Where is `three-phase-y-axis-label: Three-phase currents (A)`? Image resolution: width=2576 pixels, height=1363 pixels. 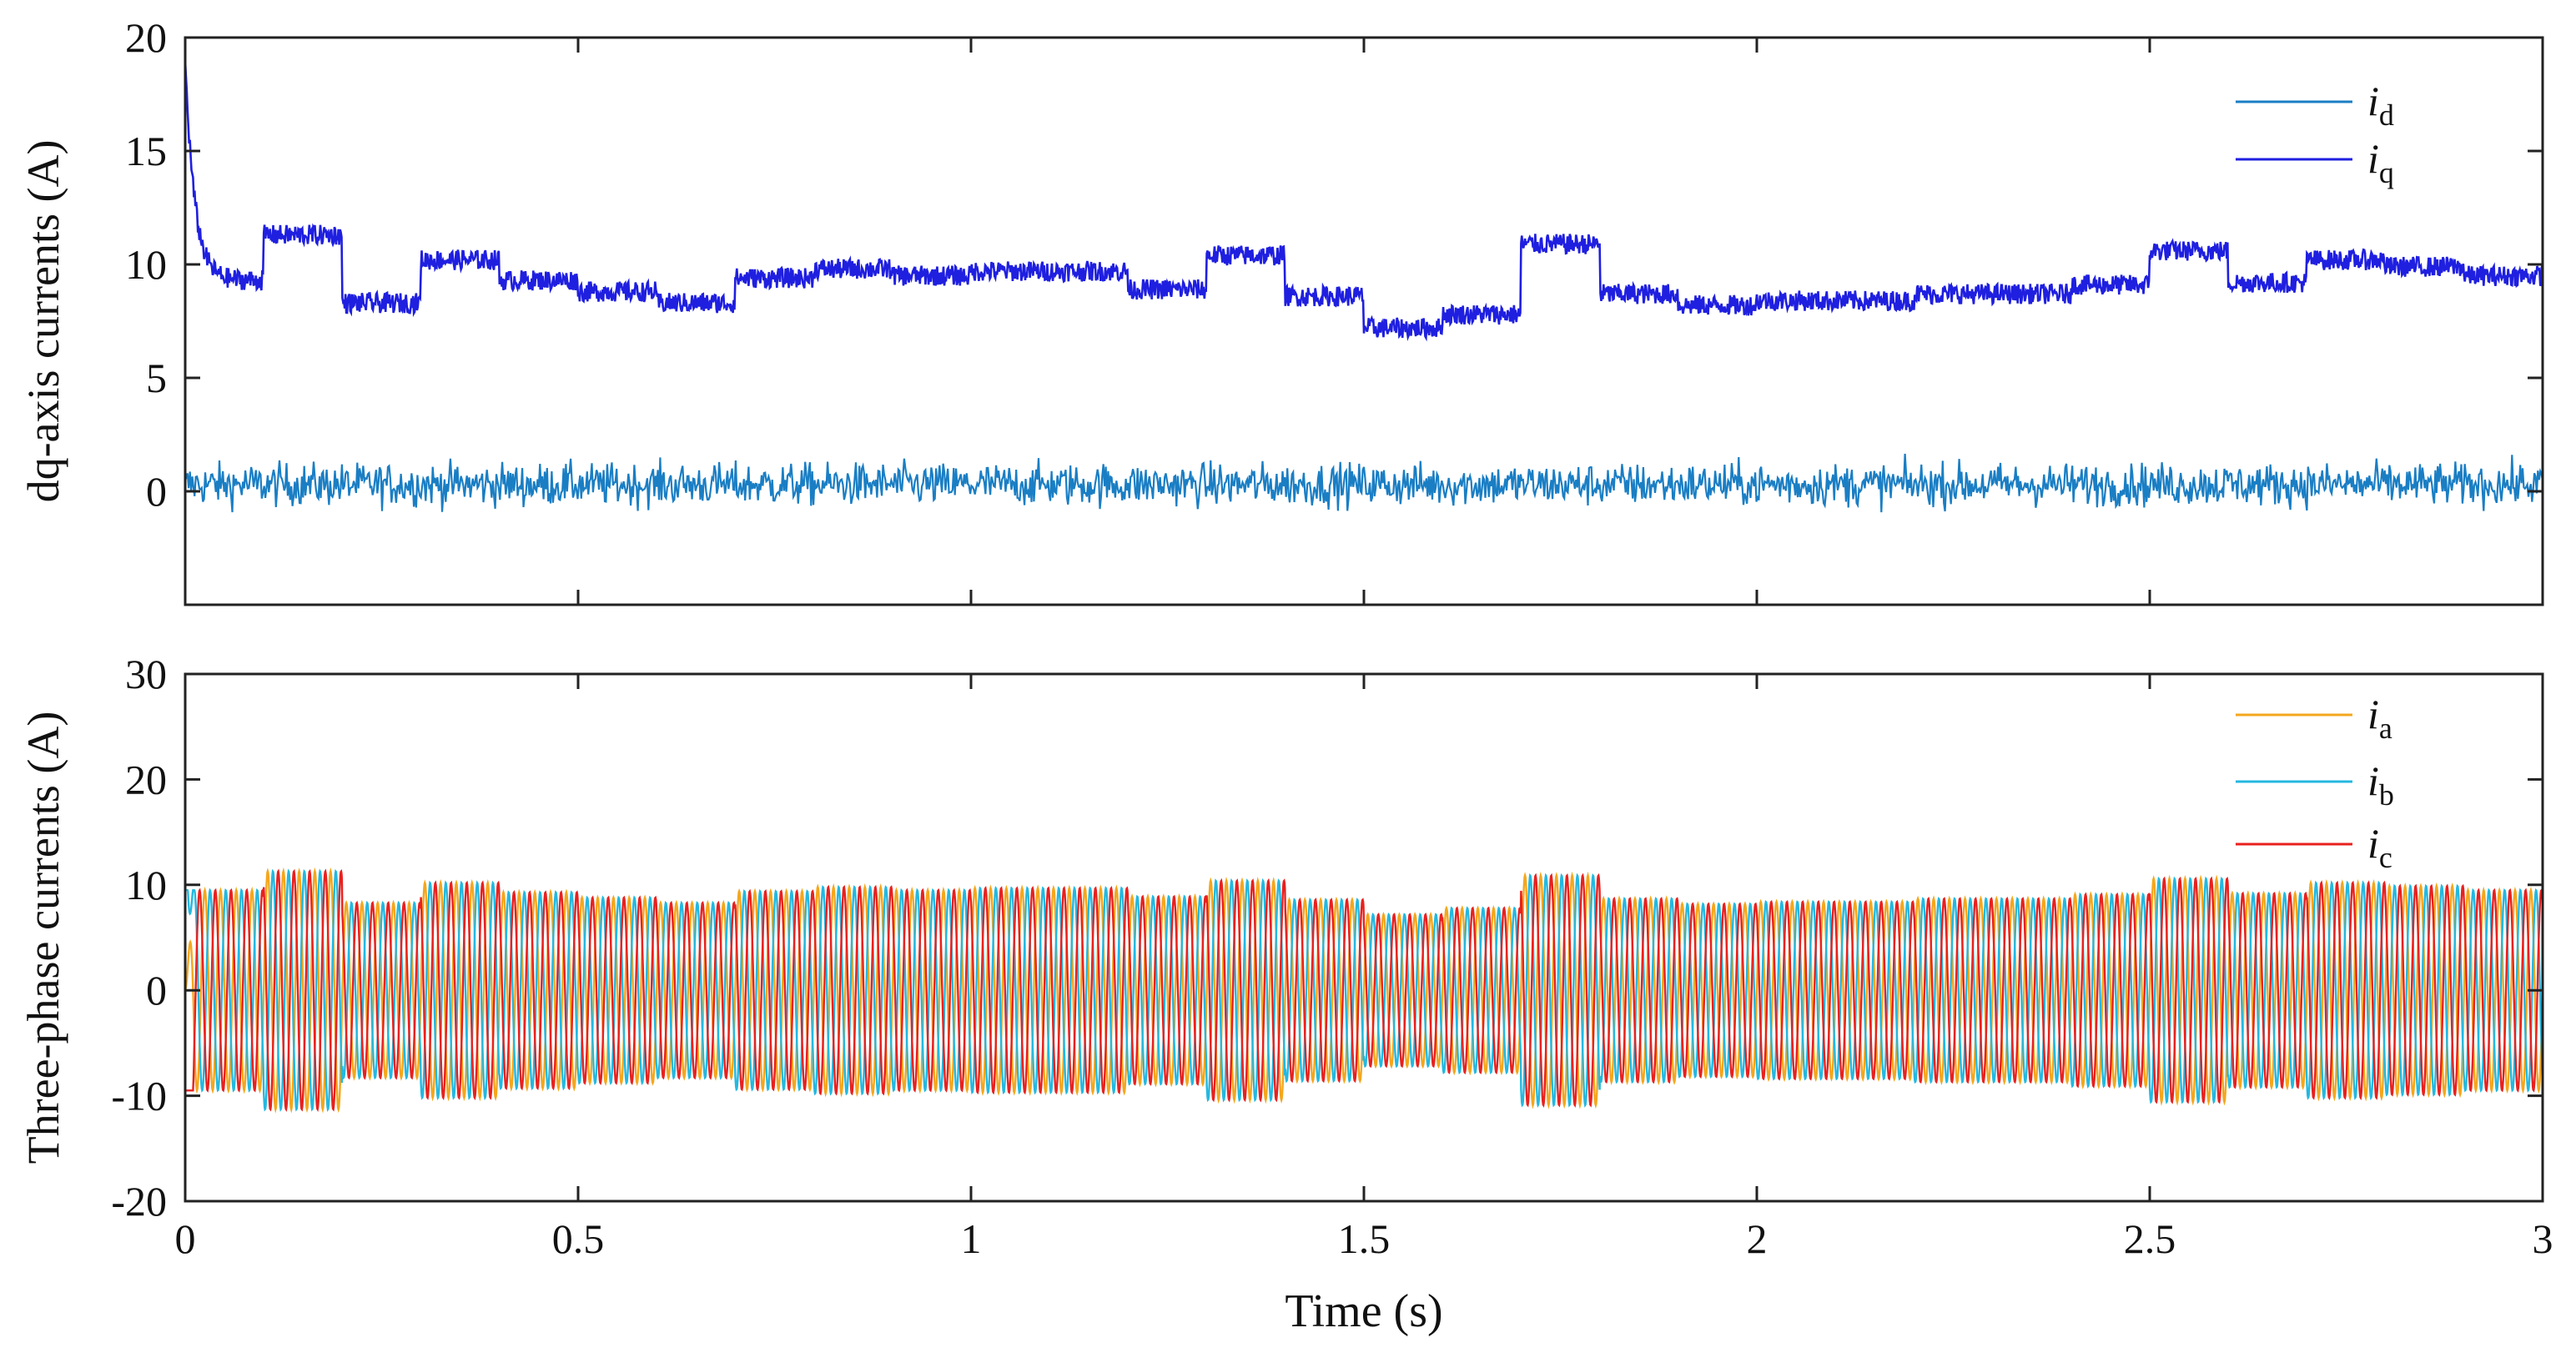
three-phase-y-axis-label: Three-phase currents (A) is located at coordinates (43, 938).